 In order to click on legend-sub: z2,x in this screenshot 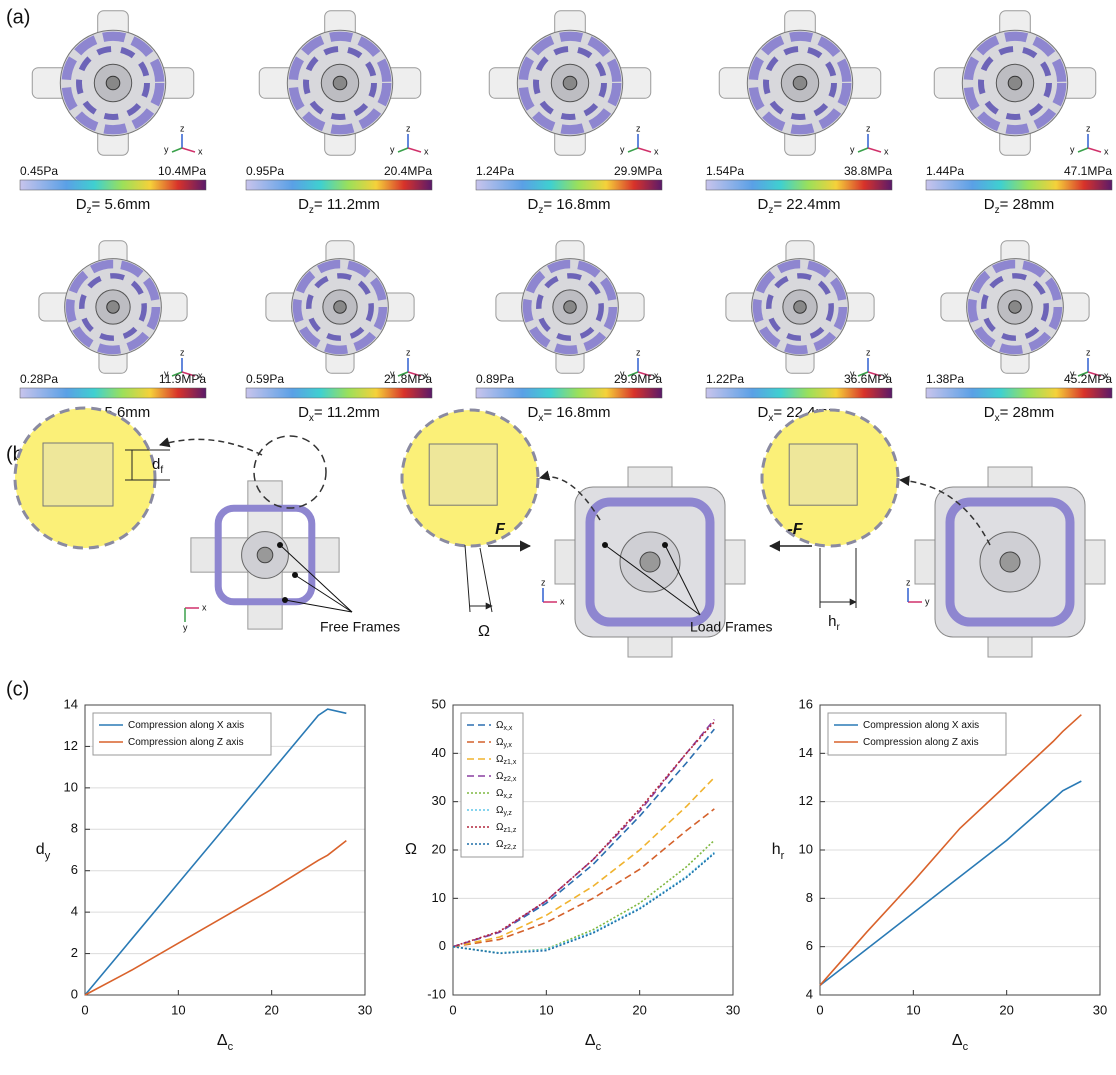, I will do `click(509, 779)`.